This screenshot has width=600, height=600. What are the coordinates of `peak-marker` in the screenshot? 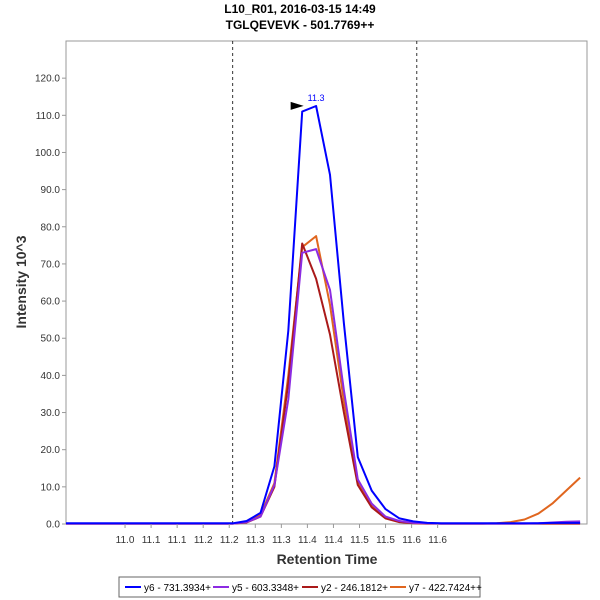 It's located at (297, 105).